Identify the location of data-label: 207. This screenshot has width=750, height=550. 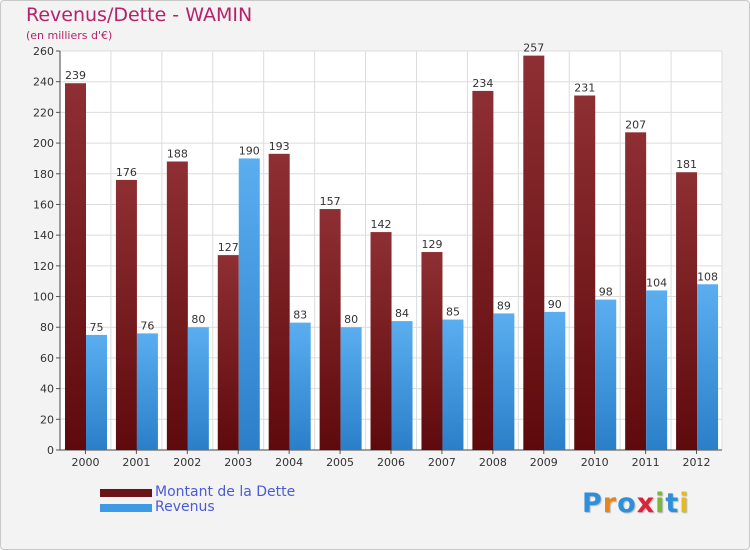
(635, 124).